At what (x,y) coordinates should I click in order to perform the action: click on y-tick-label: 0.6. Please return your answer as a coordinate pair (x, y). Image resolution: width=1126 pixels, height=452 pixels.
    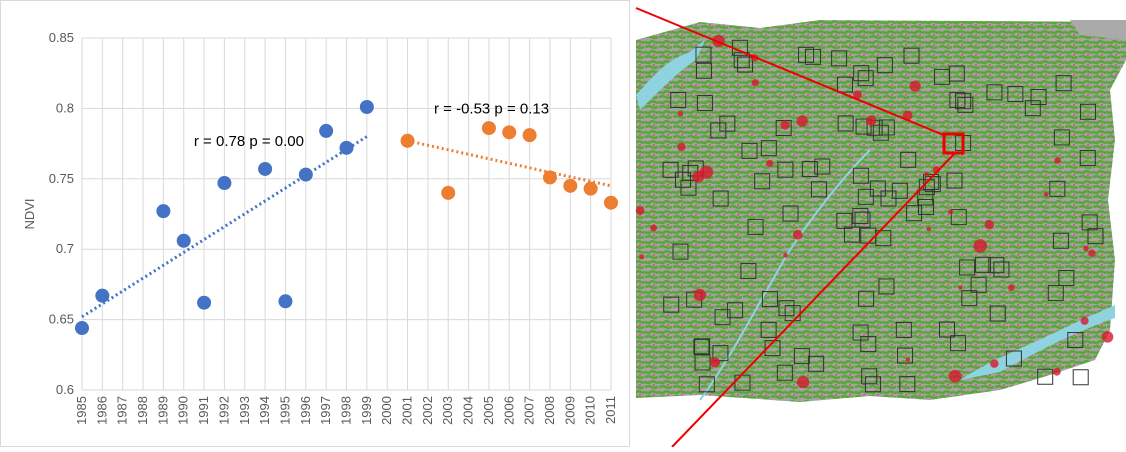
    Looking at the image, I should click on (65, 389).